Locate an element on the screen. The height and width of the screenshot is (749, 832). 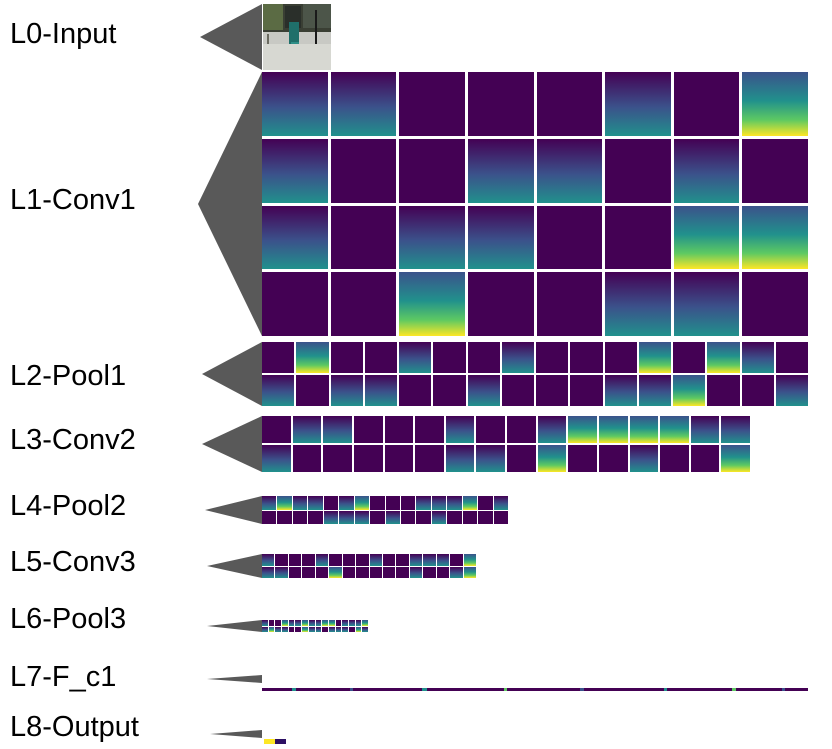
pool3-feature-maps is located at coordinates (315, 626).